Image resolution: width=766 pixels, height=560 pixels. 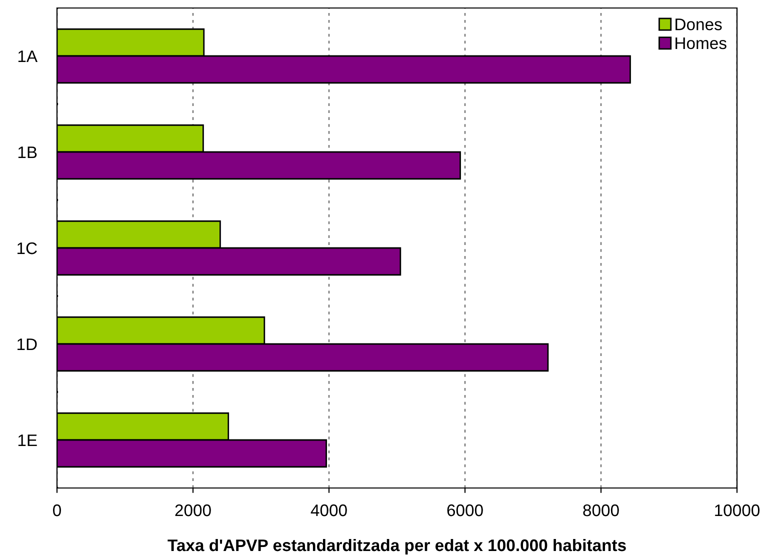 What do you see at coordinates (699, 24) in the screenshot?
I see `legend-label: Dones` at bounding box center [699, 24].